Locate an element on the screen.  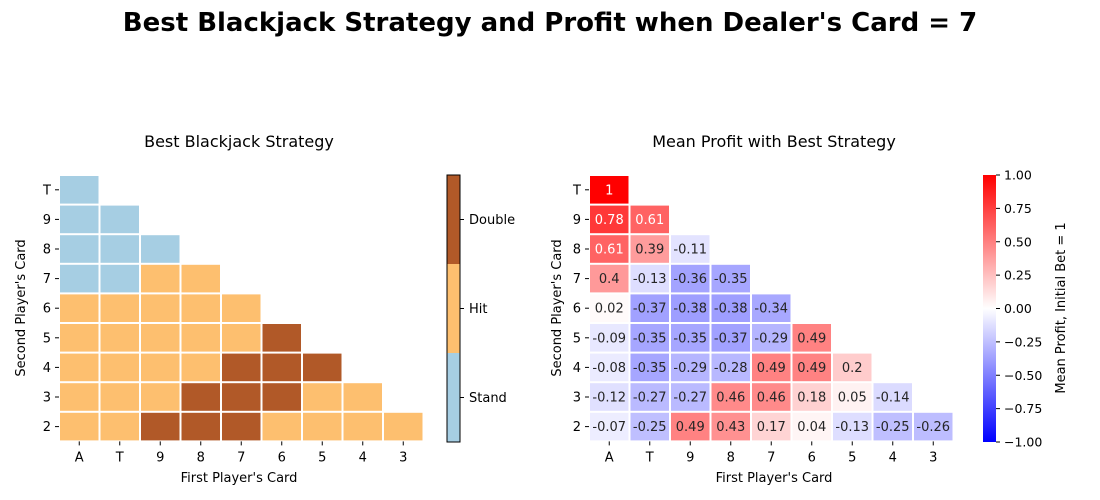
profit-cell-value: 1 is located at coordinates (609, 190).